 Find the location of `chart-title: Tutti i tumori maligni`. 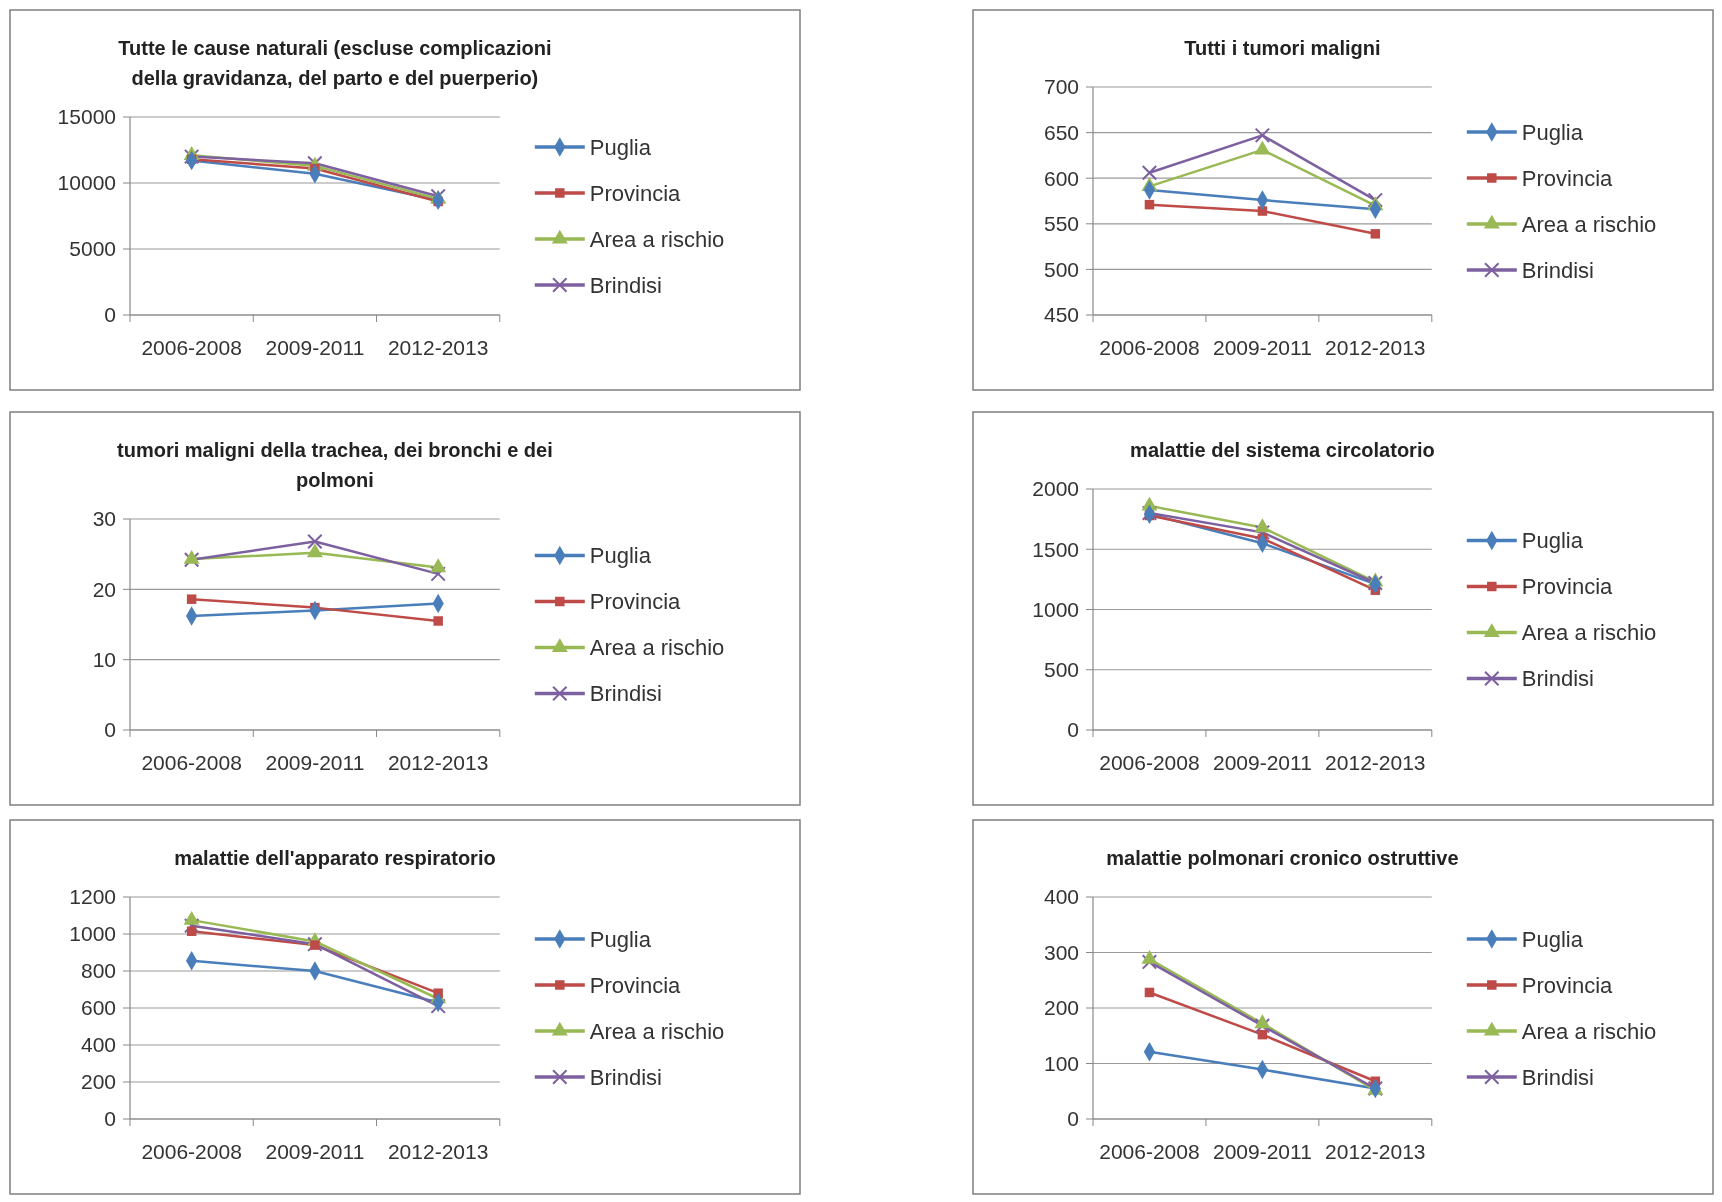

chart-title: Tutti i tumori maligni is located at coordinates (1282, 48).